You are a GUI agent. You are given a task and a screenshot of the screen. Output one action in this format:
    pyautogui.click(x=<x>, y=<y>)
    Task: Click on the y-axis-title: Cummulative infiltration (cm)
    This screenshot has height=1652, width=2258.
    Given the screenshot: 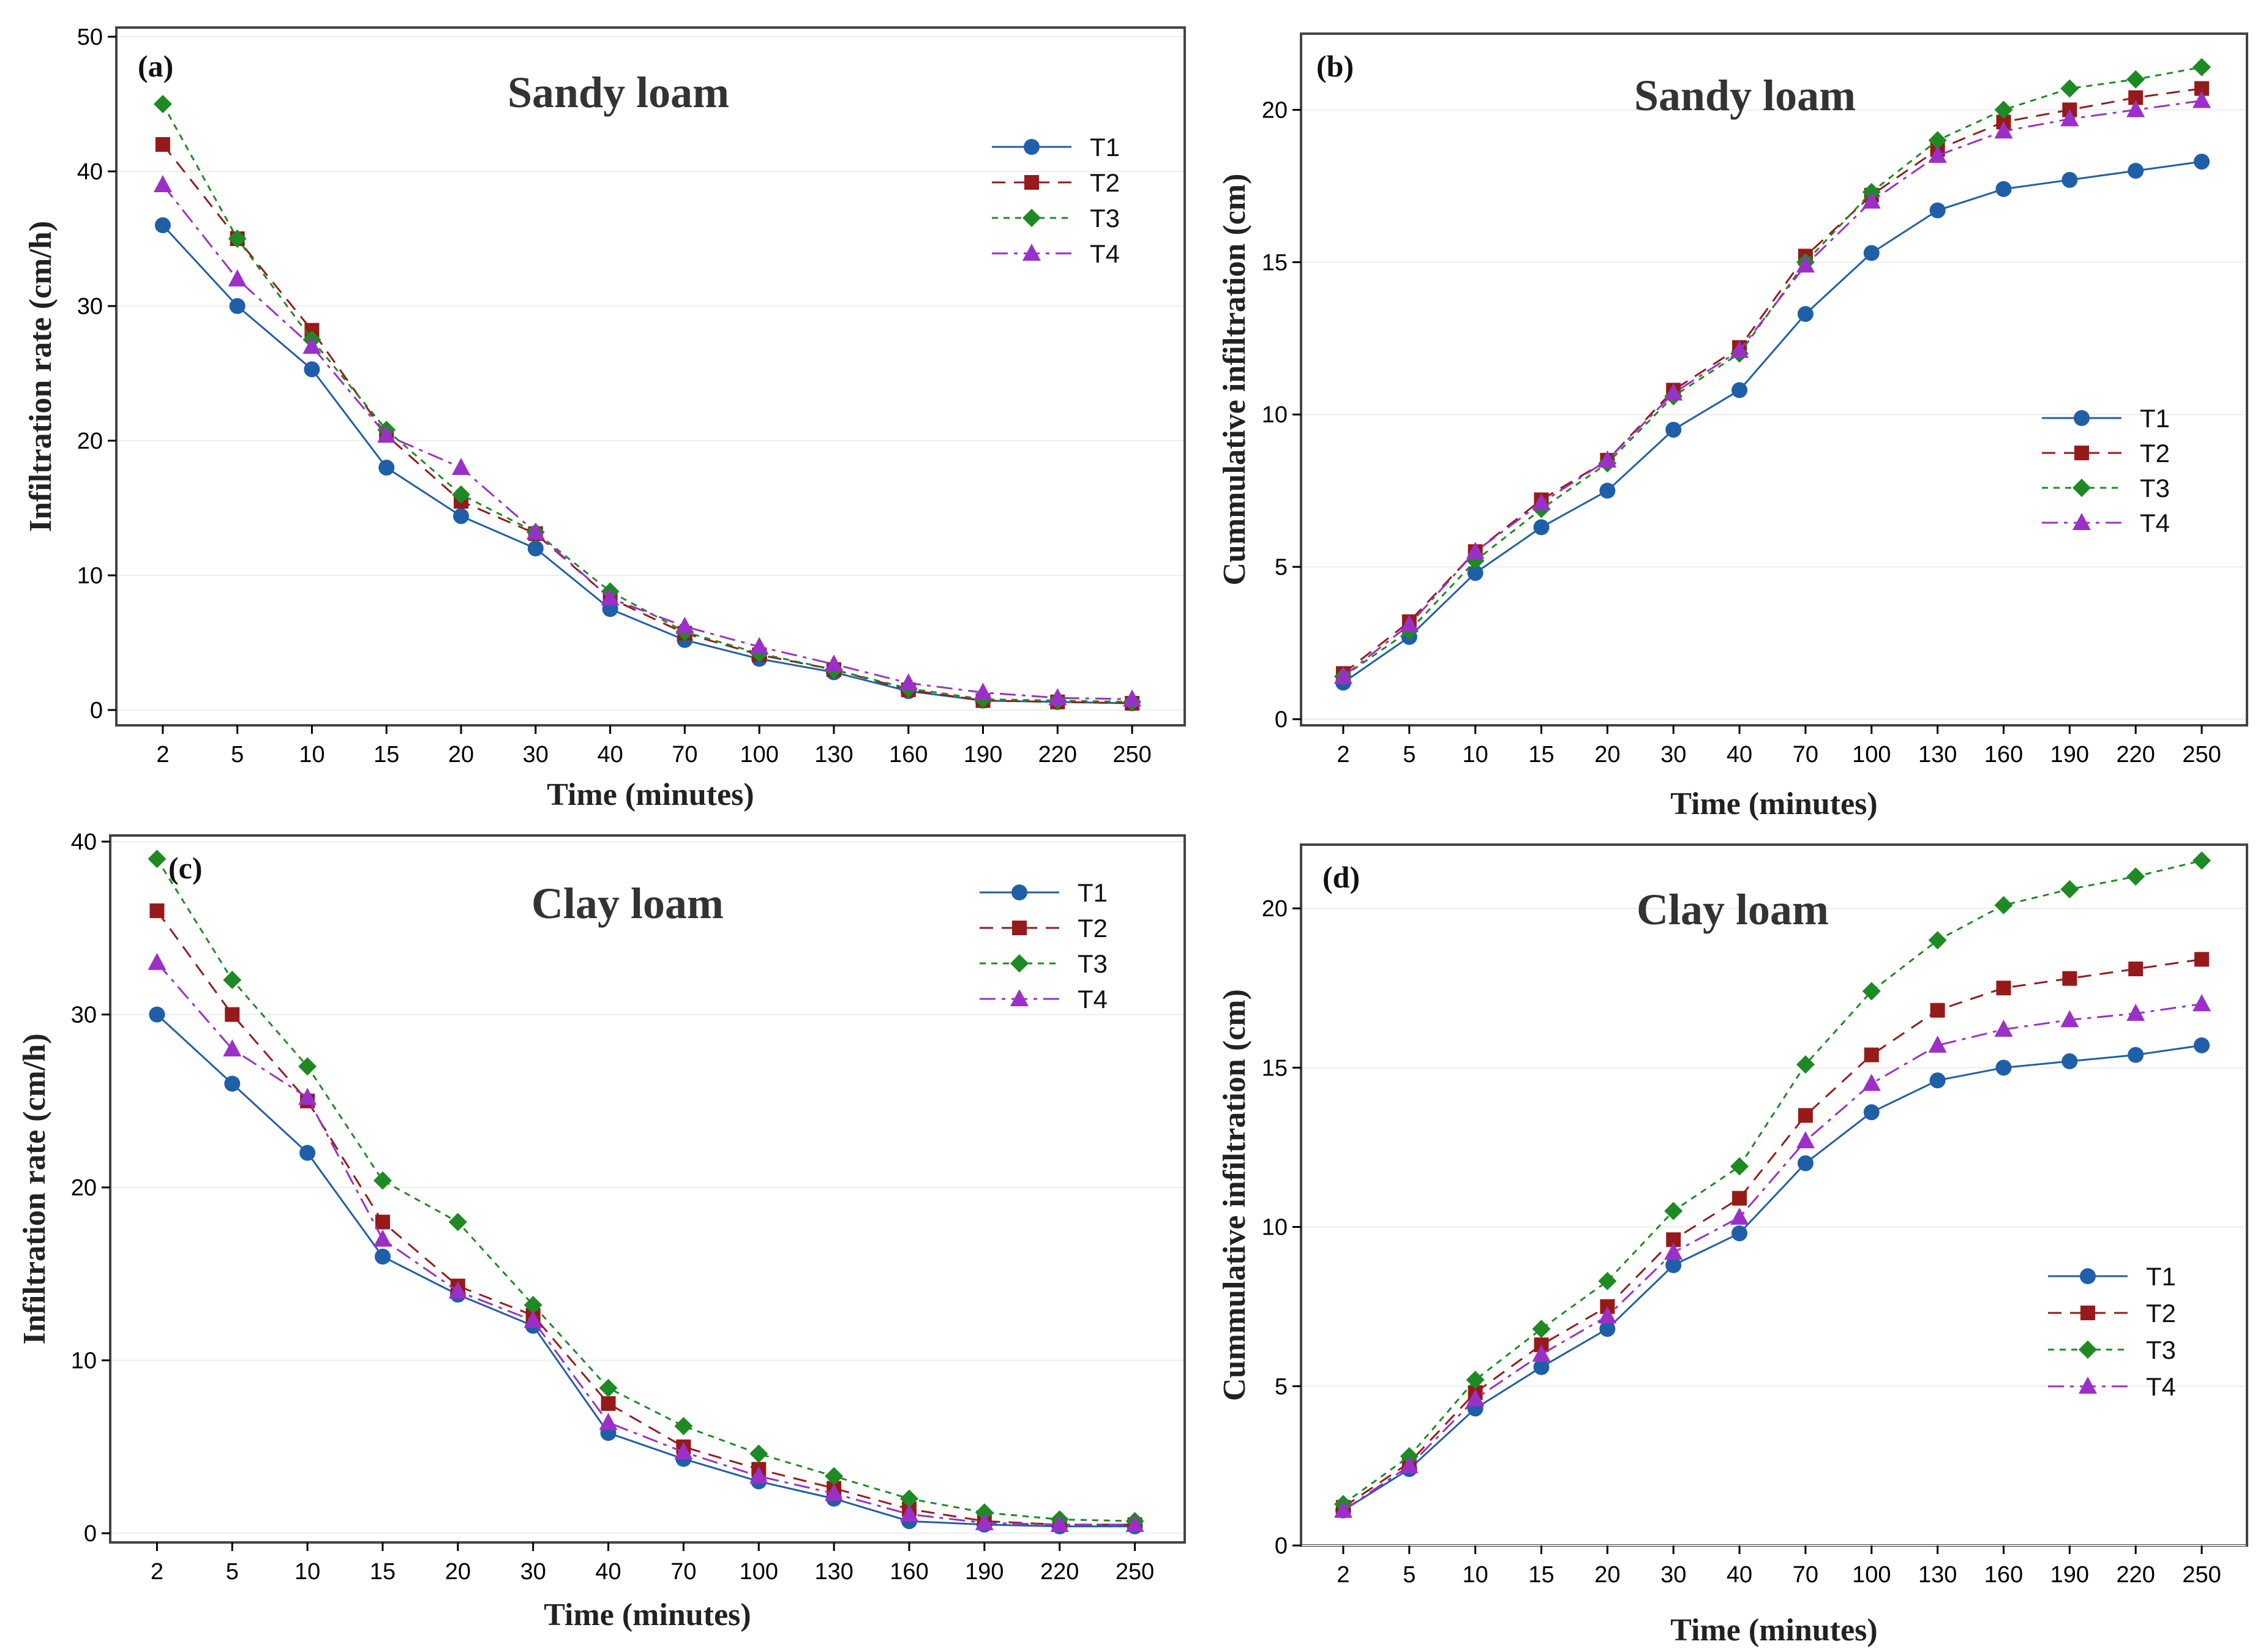 What is the action you would take?
    pyautogui.click(x=1234, y=1195)
    